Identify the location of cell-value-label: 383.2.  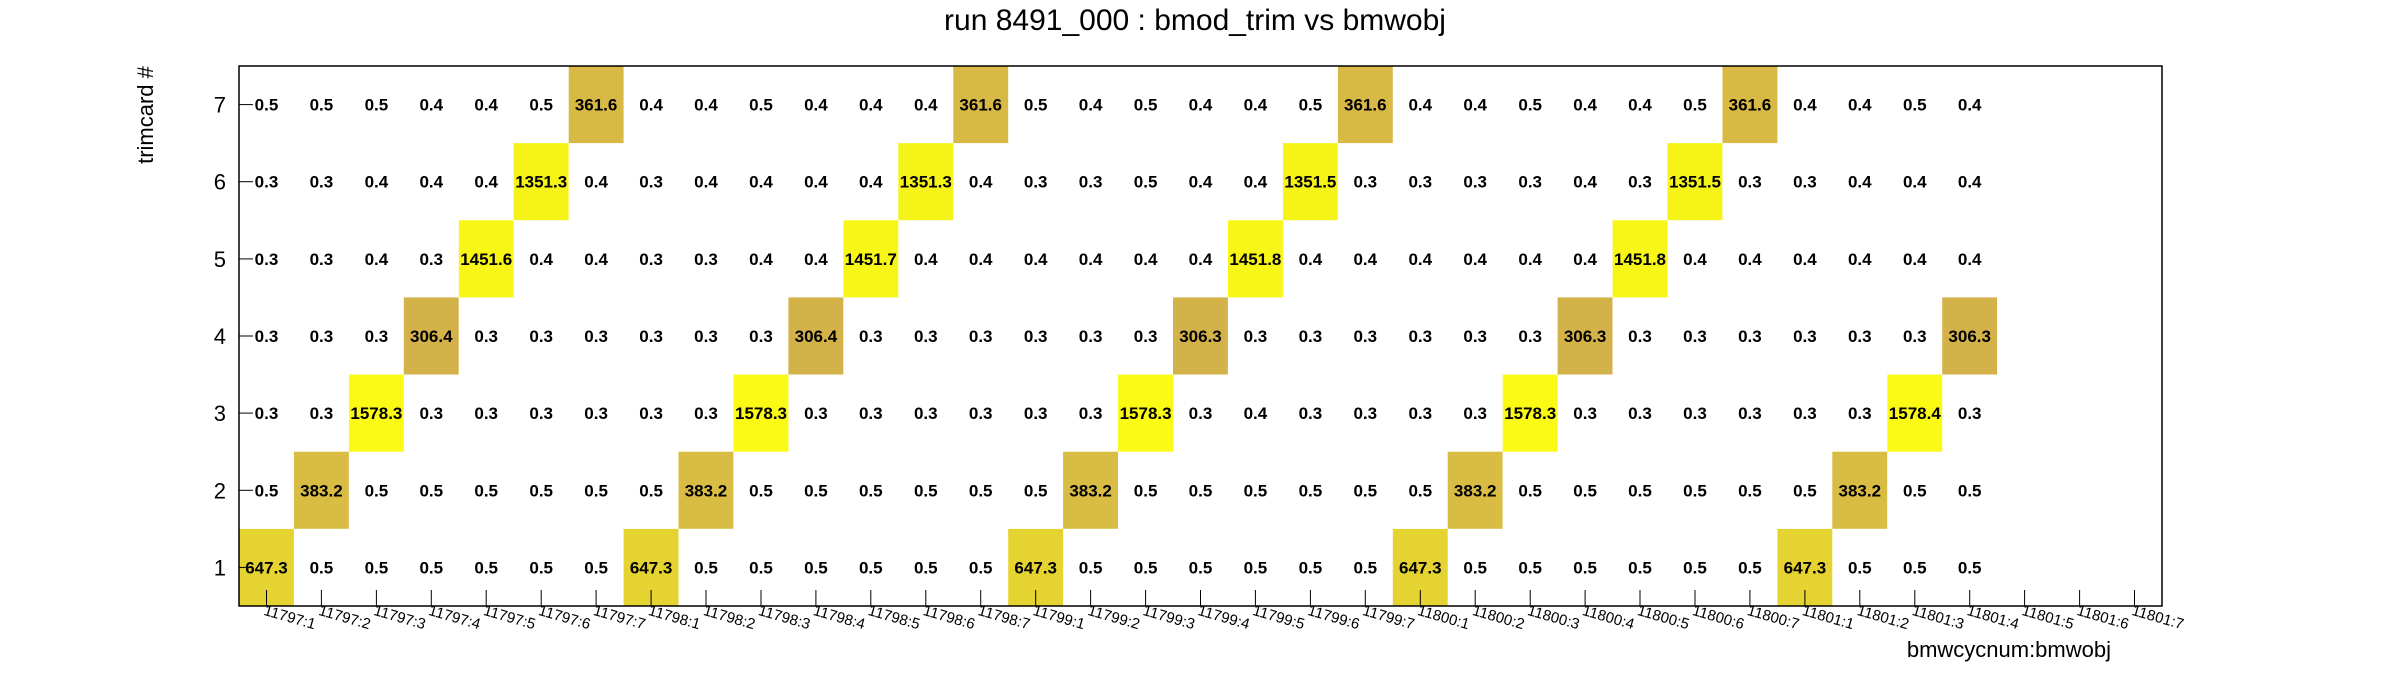
(1090, 490).